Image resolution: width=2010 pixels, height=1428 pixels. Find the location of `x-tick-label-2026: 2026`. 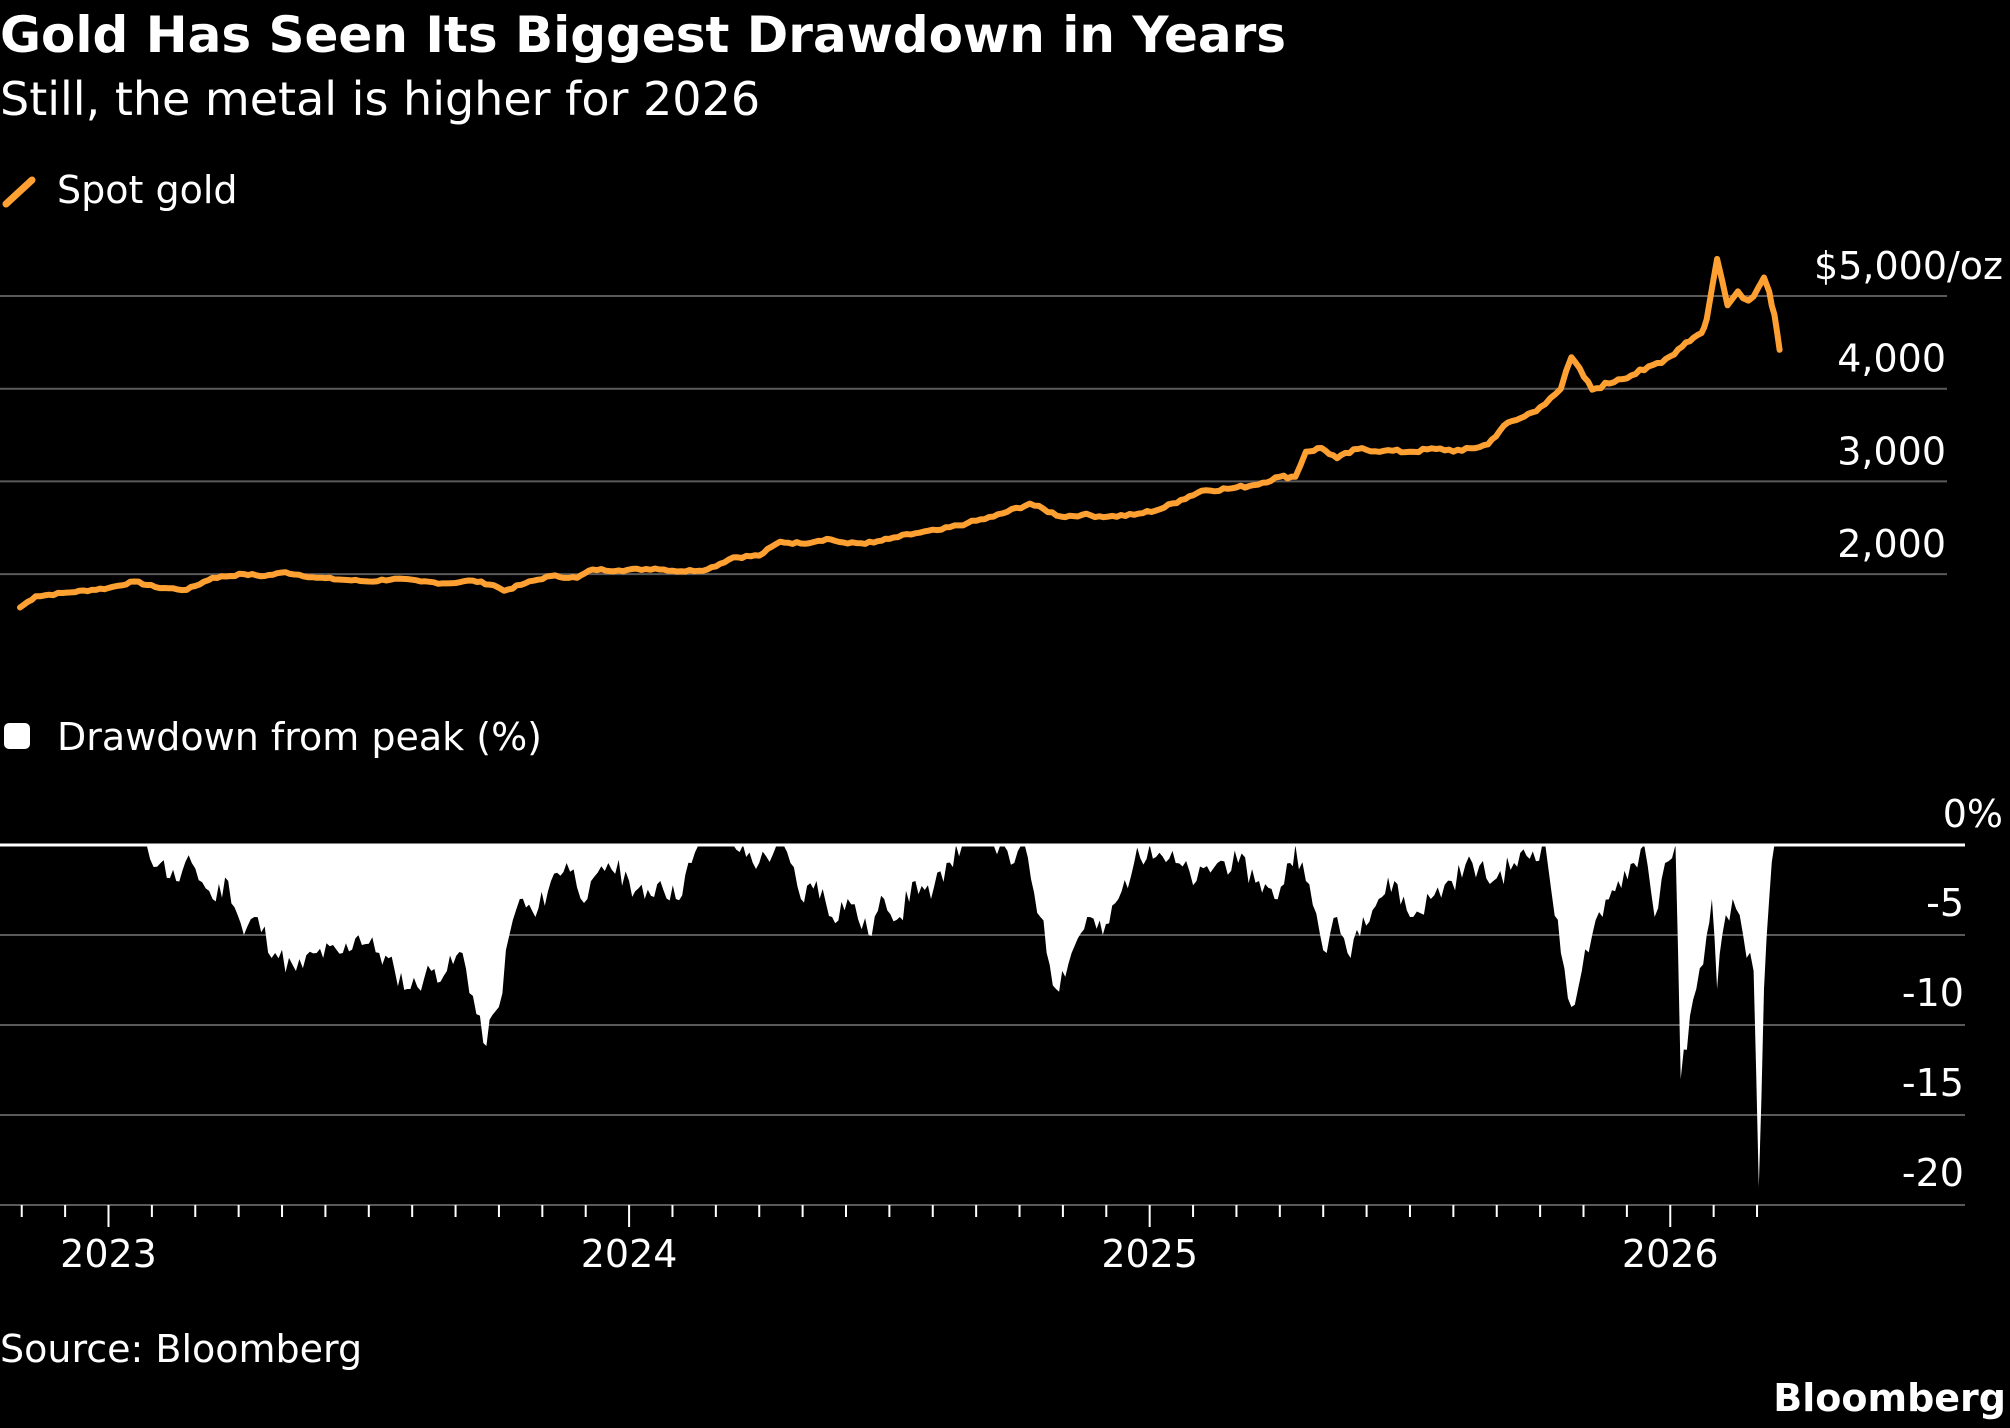

x-tick-label-2026: 2026 is located at coordinates (1670, 1254).